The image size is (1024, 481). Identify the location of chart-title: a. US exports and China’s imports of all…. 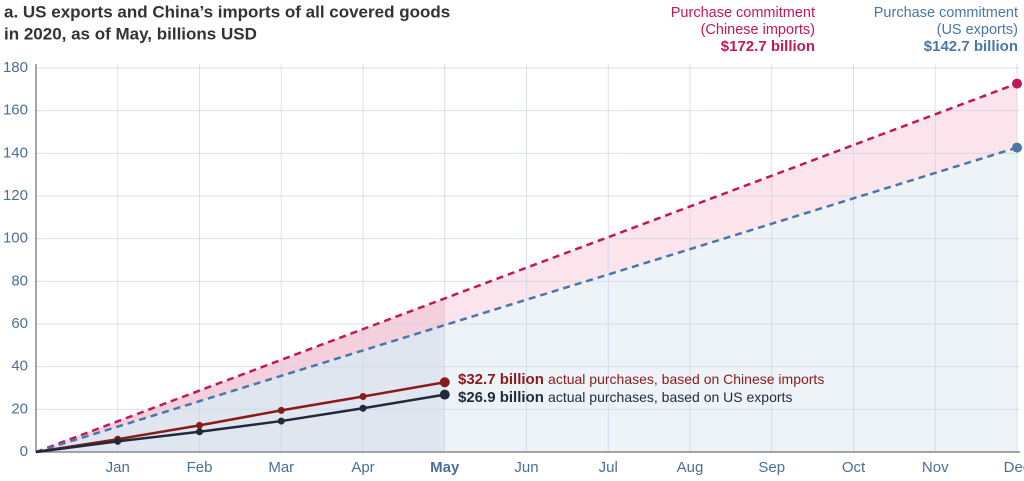
(227, 11).